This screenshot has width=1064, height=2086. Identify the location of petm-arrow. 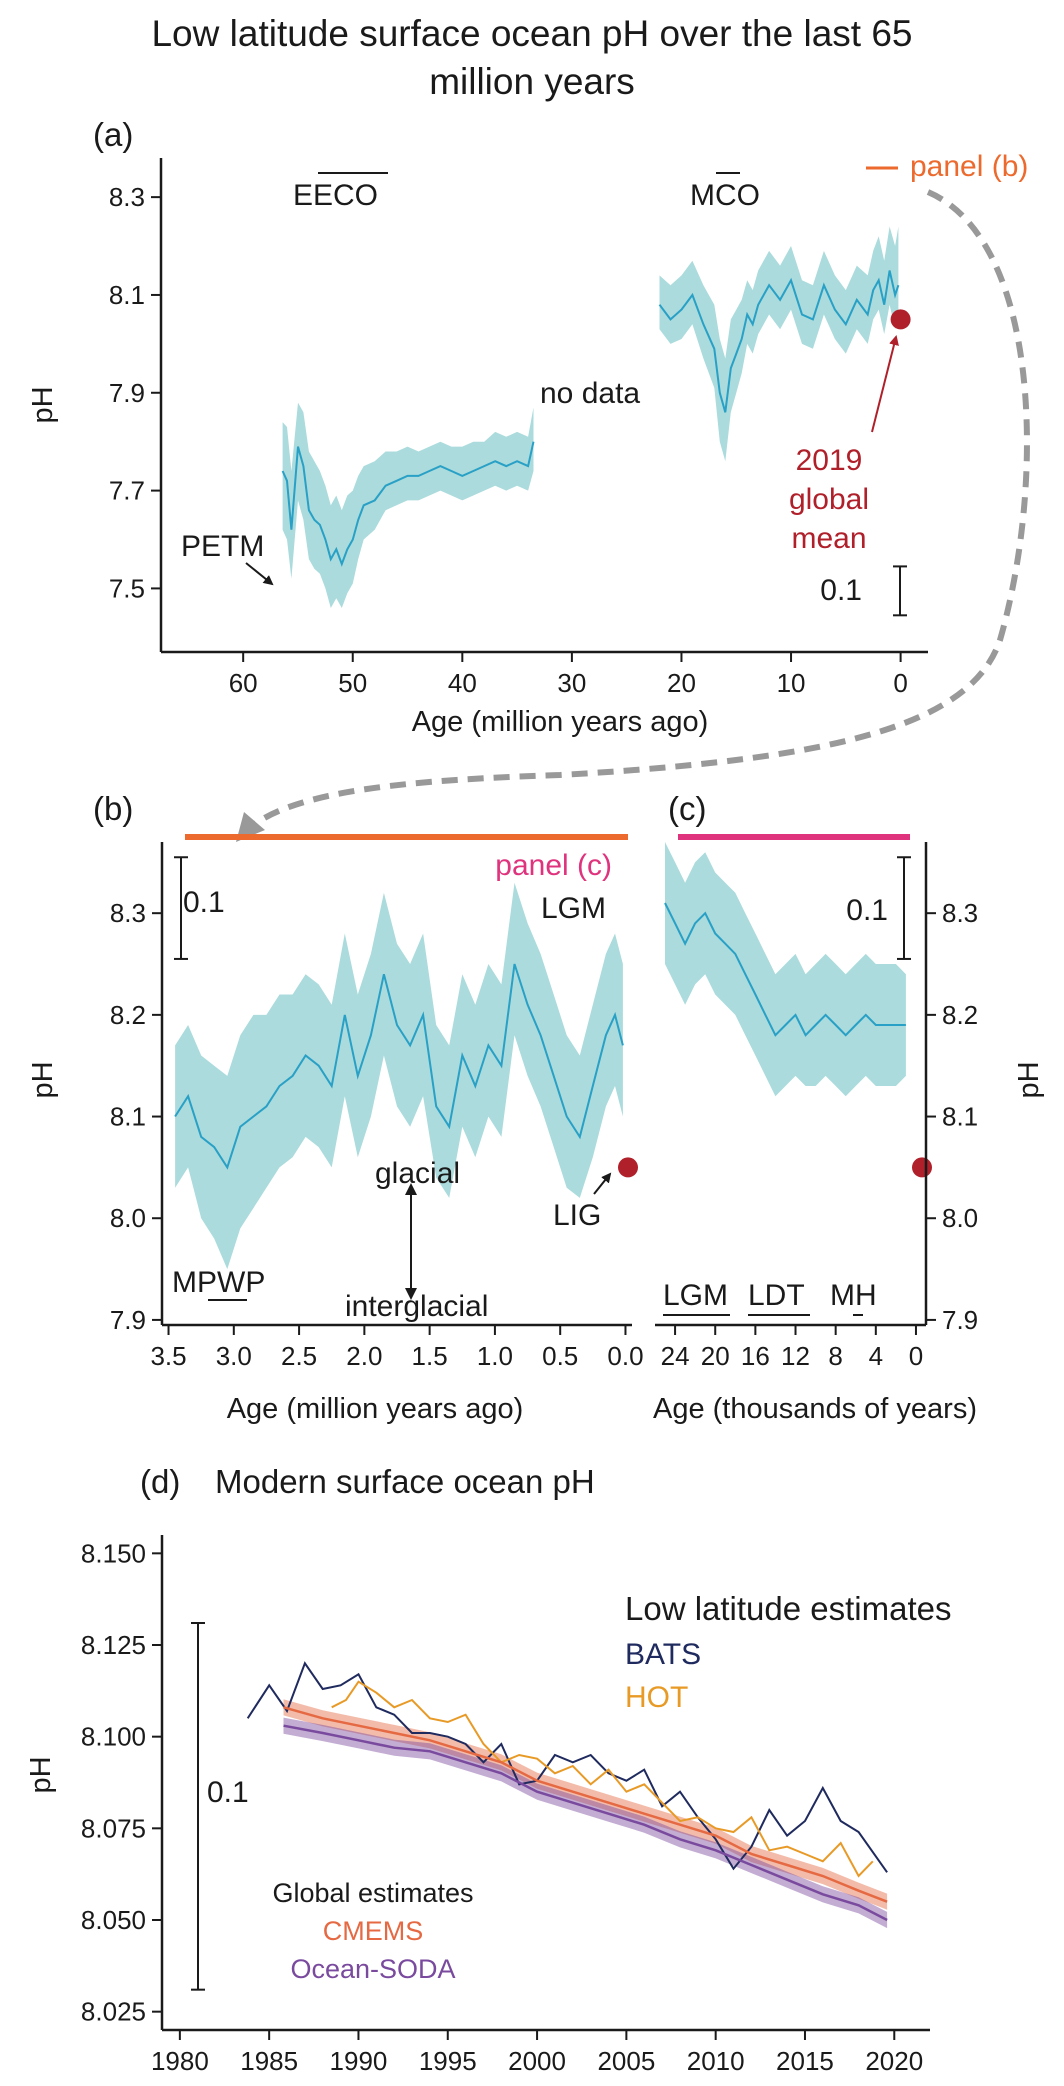
(259, 574).